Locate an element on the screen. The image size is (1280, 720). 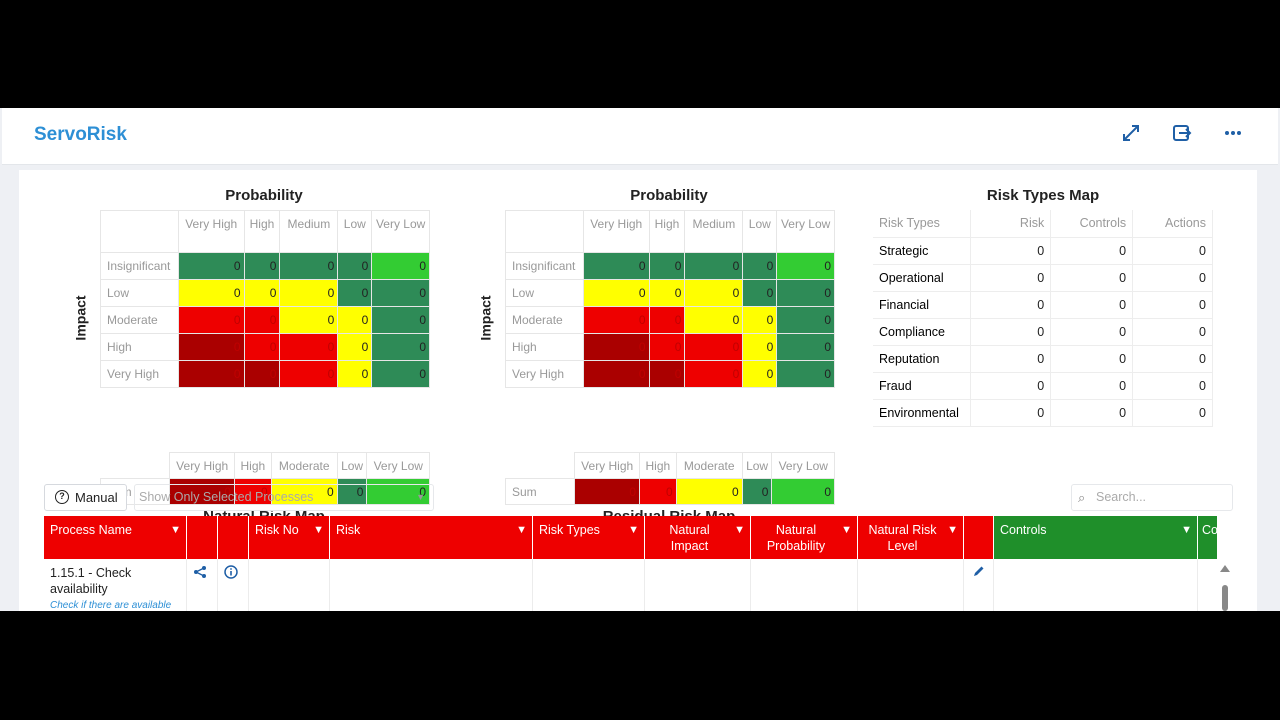
share-cell is located at coordinates (202, 585).